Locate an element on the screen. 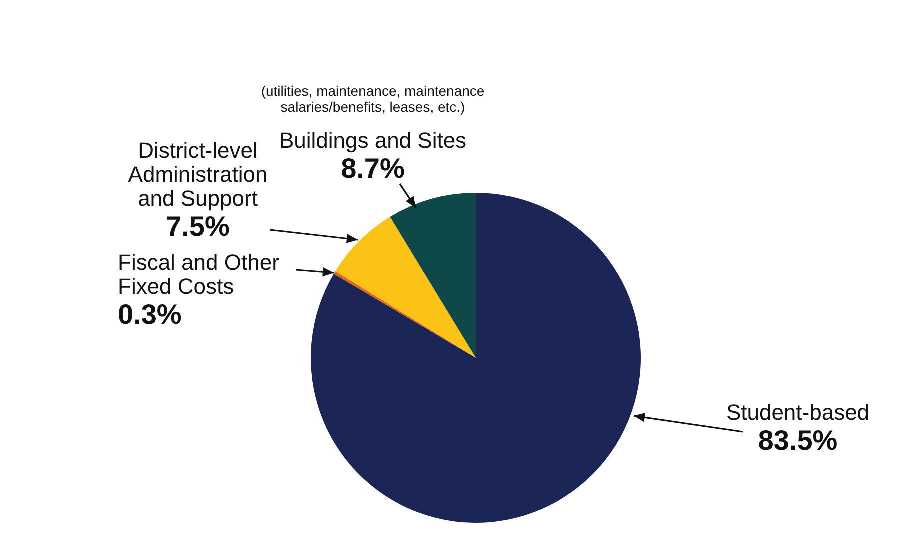 The width and height of the screenshot is (922, 535). data-label: 0.3% is located at coordinates (150, 314).